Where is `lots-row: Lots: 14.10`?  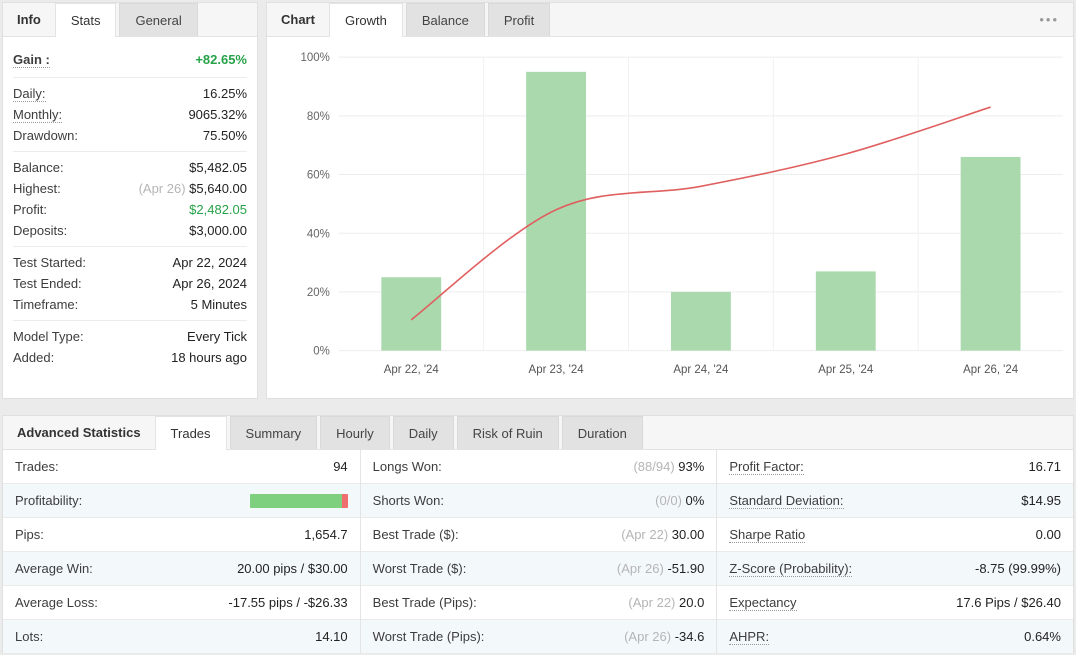
lots-row: Lots: 14.10 is located at coordinates (181, 637).